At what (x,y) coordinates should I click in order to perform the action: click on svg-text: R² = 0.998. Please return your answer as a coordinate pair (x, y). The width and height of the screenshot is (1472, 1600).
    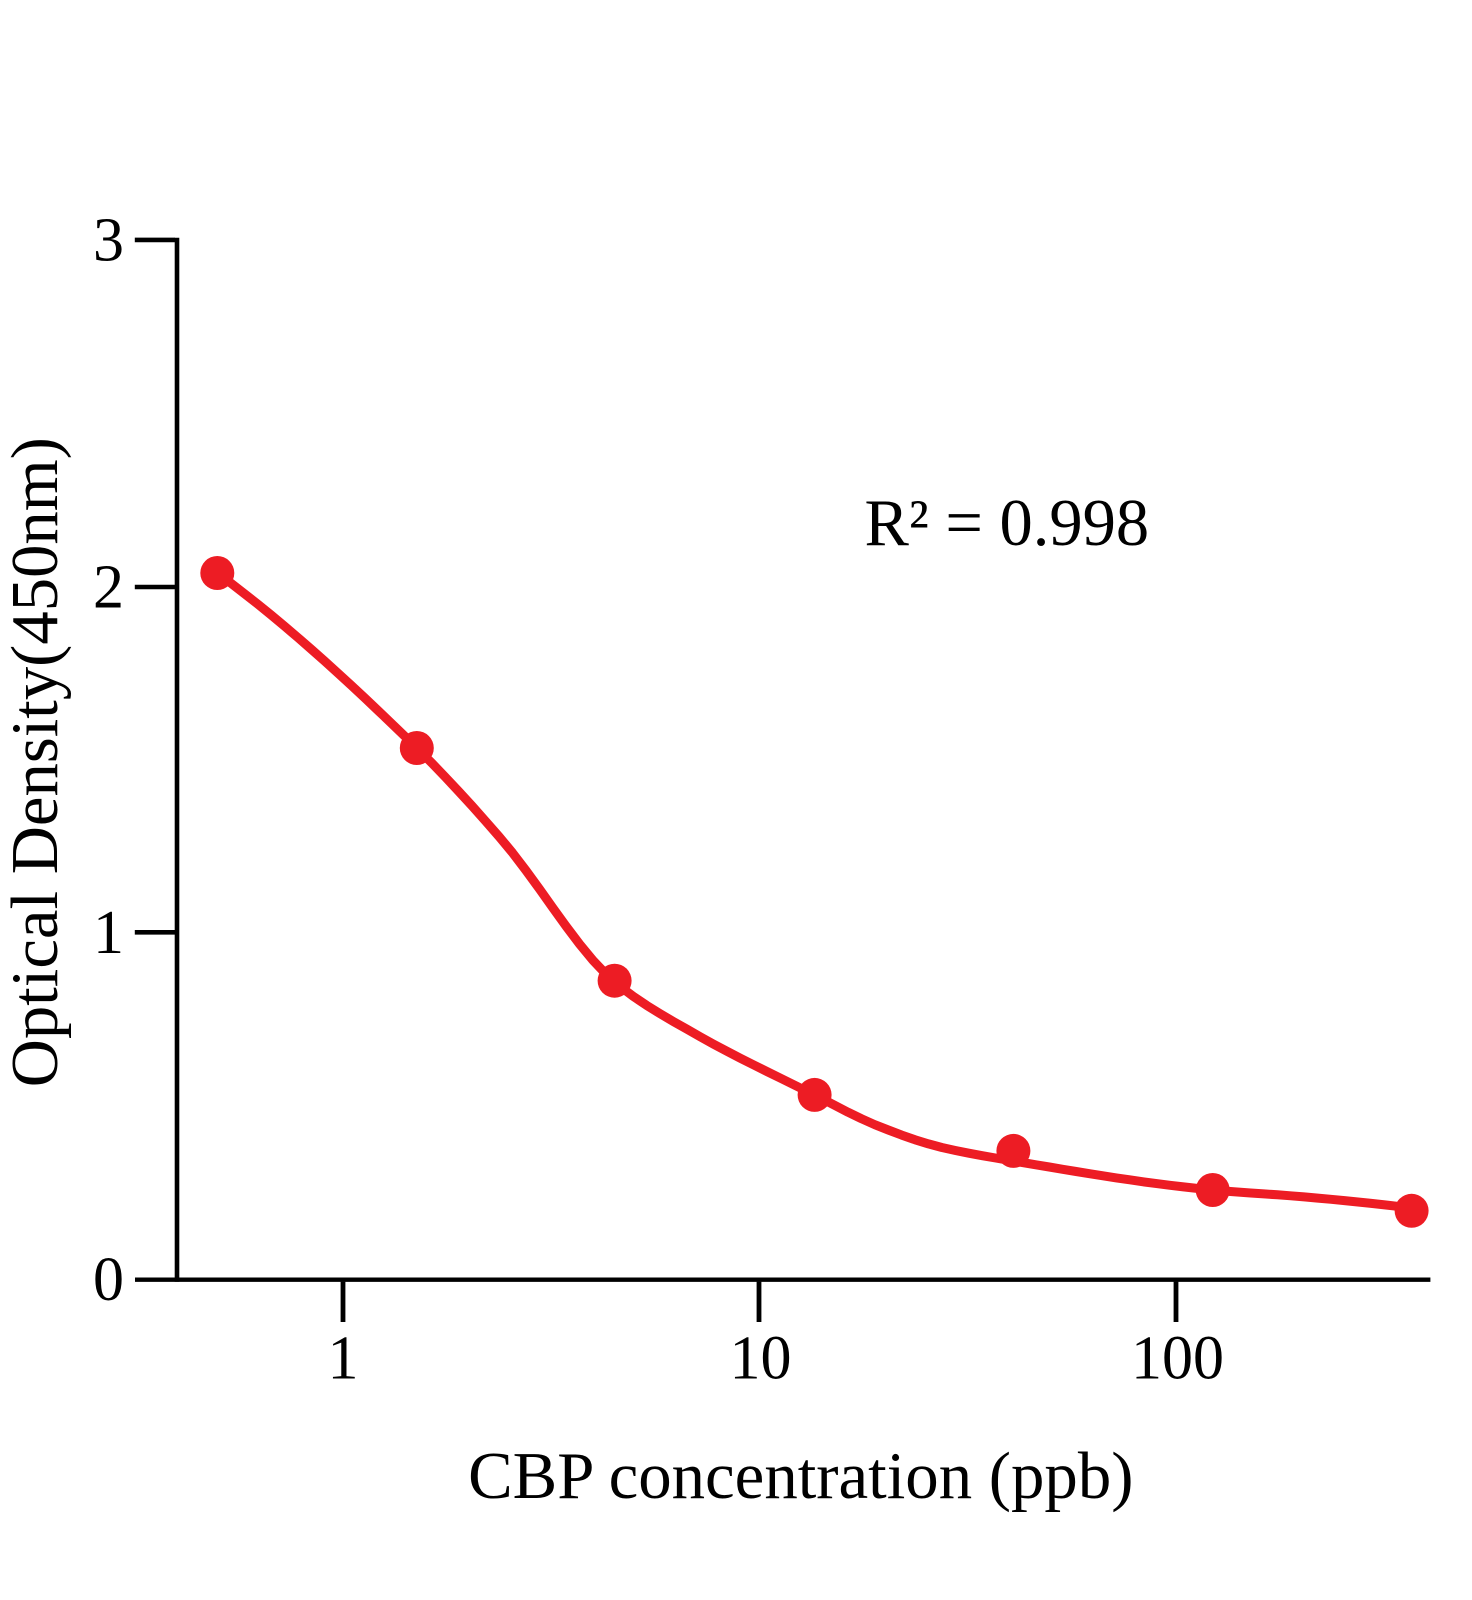
    Looking at the image, I should click on (1007, 523).